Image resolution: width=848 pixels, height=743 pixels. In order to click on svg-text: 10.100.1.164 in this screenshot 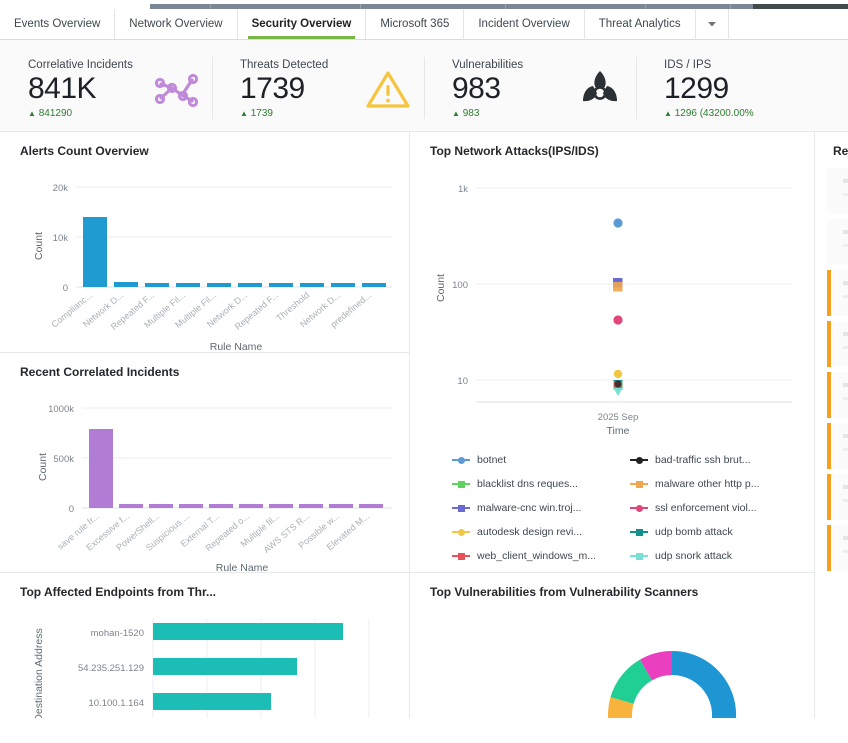, I will do `click(116, 703)`.